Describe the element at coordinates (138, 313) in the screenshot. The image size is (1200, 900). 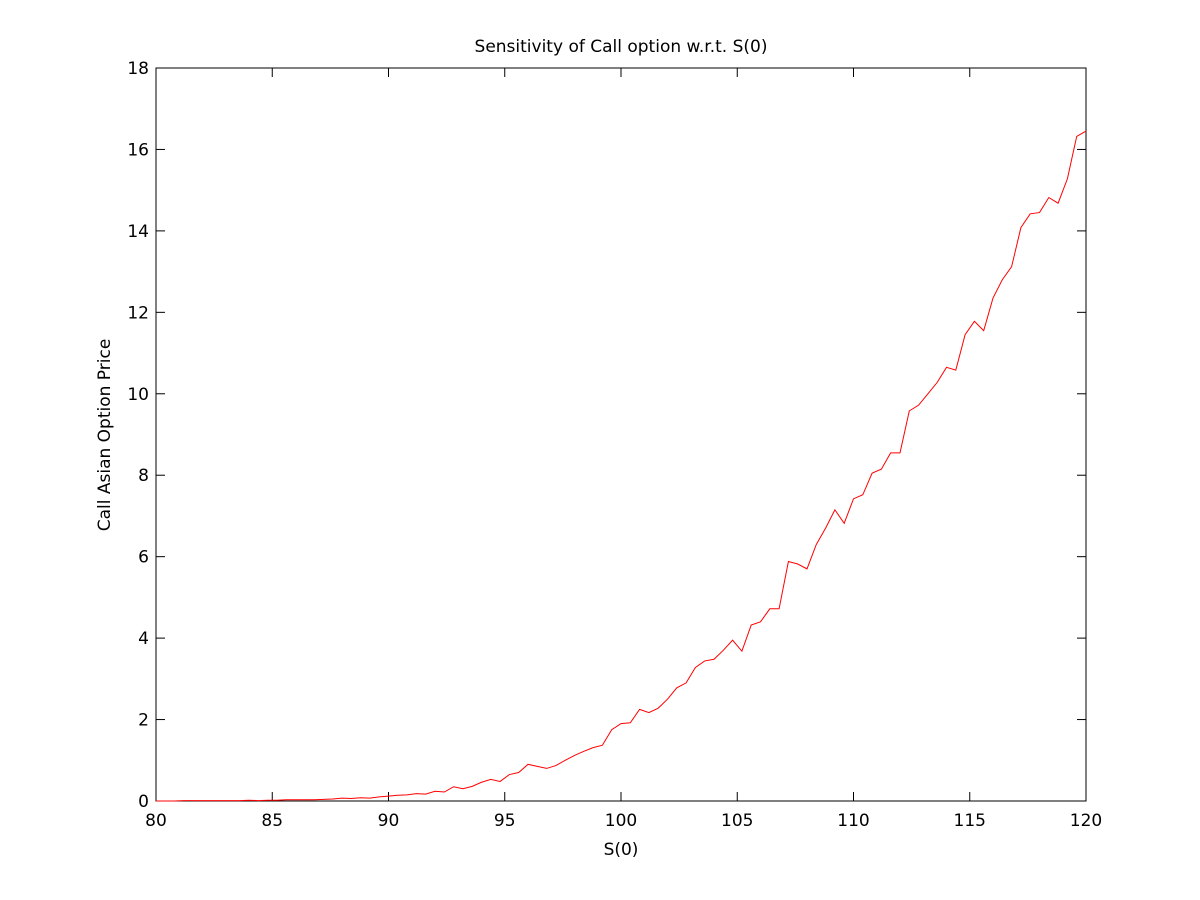
I see `y-tick-label: 12` at that location.